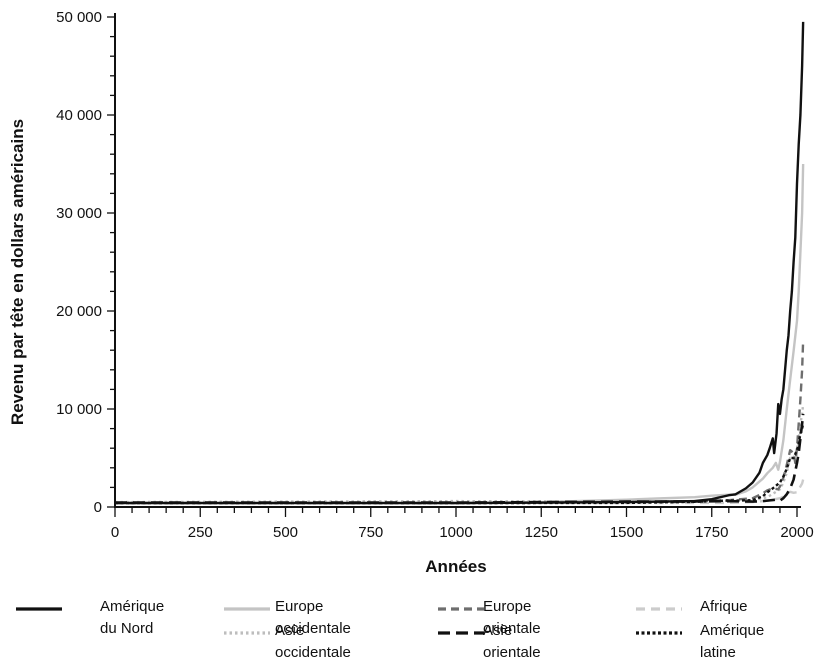  Describe the element at coordinates (98, 507) in the screenshot. I see `y-tick-label: 0` at that location.